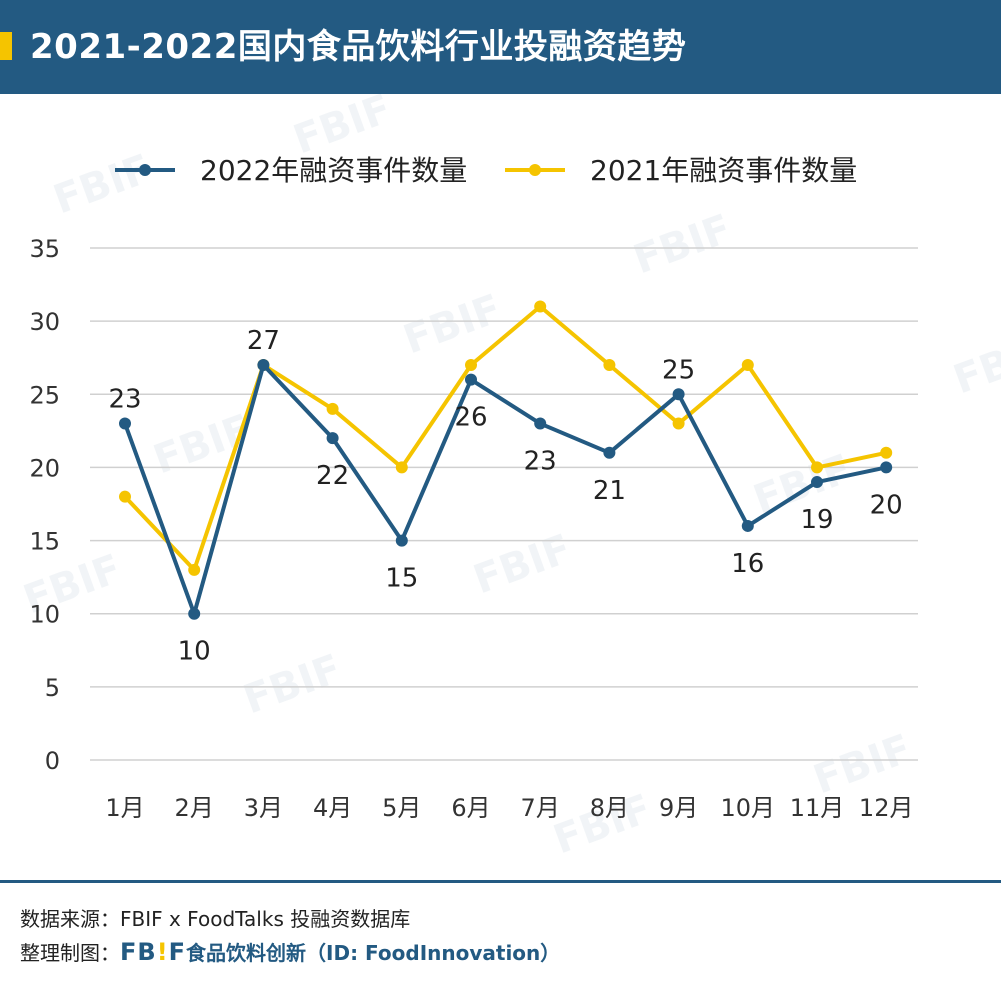 The width and height of the screenshot is (1001, 990). I want to click on data-label: 21, so click(609, 491).